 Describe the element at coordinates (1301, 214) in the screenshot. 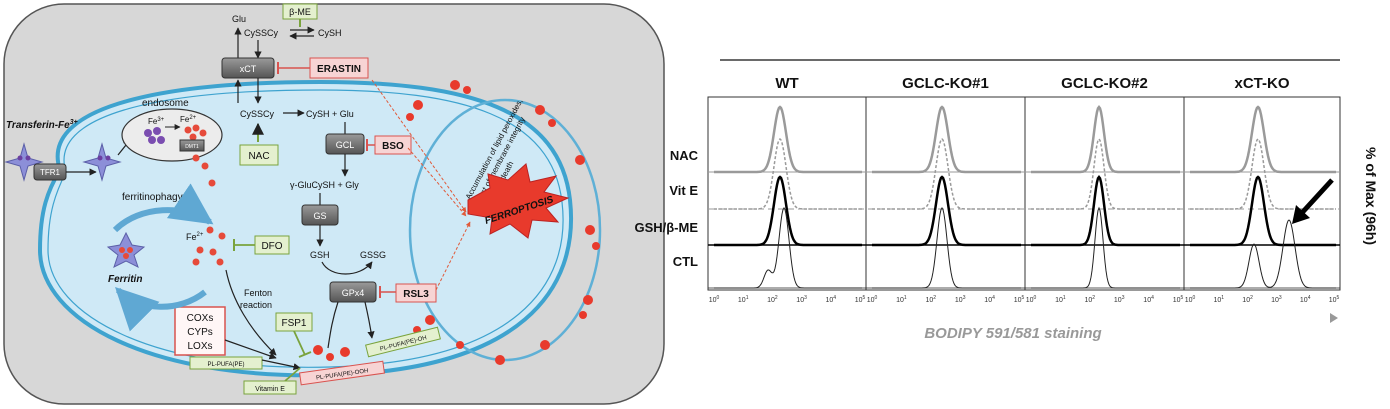

I see `highlight-arrow-icon` at that location.